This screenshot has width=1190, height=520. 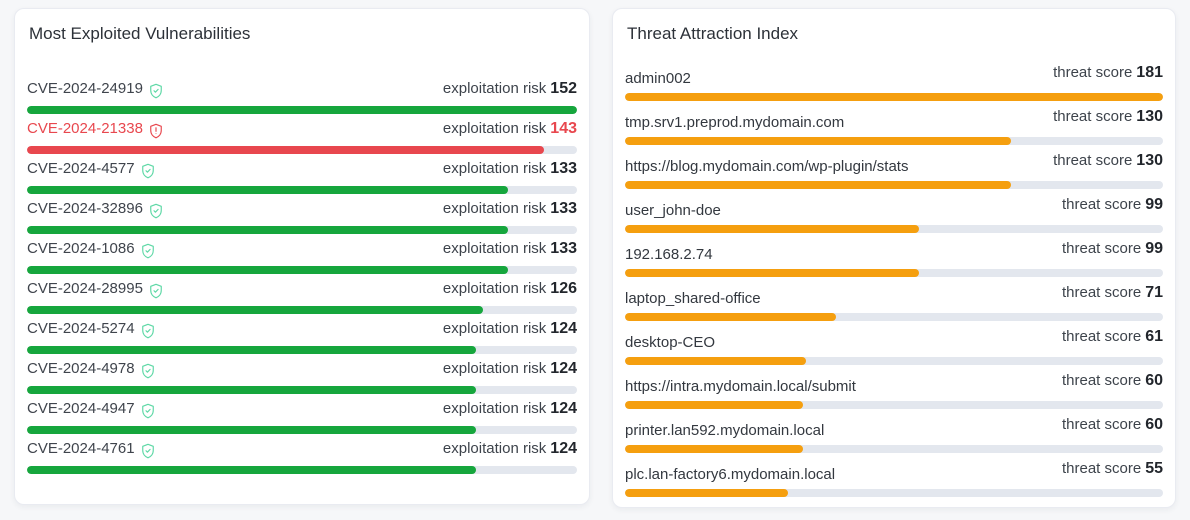 I want to click on vulnerability-row: CVE-2024-24919 exploitation risk 152, so click(x=302, y=93).